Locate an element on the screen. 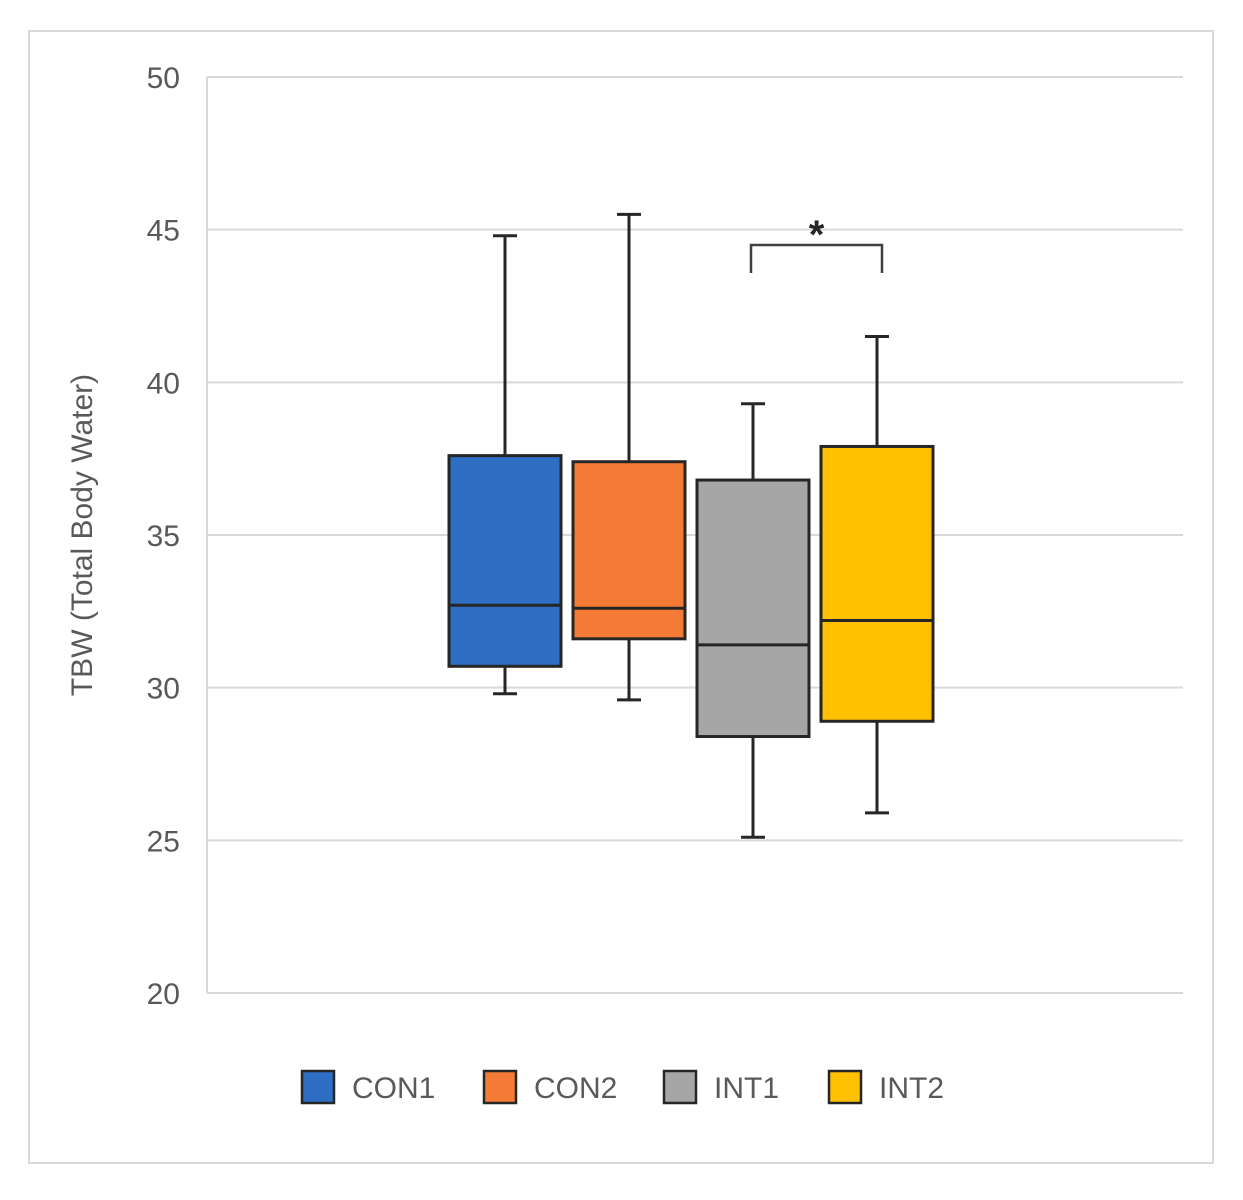  box-con1 is located at coordinates (505, 561).